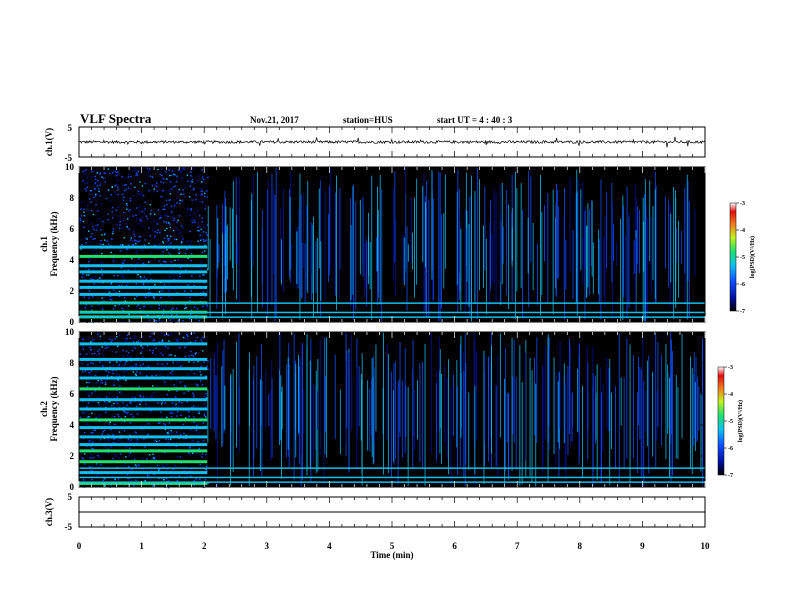 Image resolution: width=792 pixels, height=612 pixels. What do you see at coordinates (368, 120) in the screenshot?
I see `station-label: station=HUS` at bounding box center [368, 120].